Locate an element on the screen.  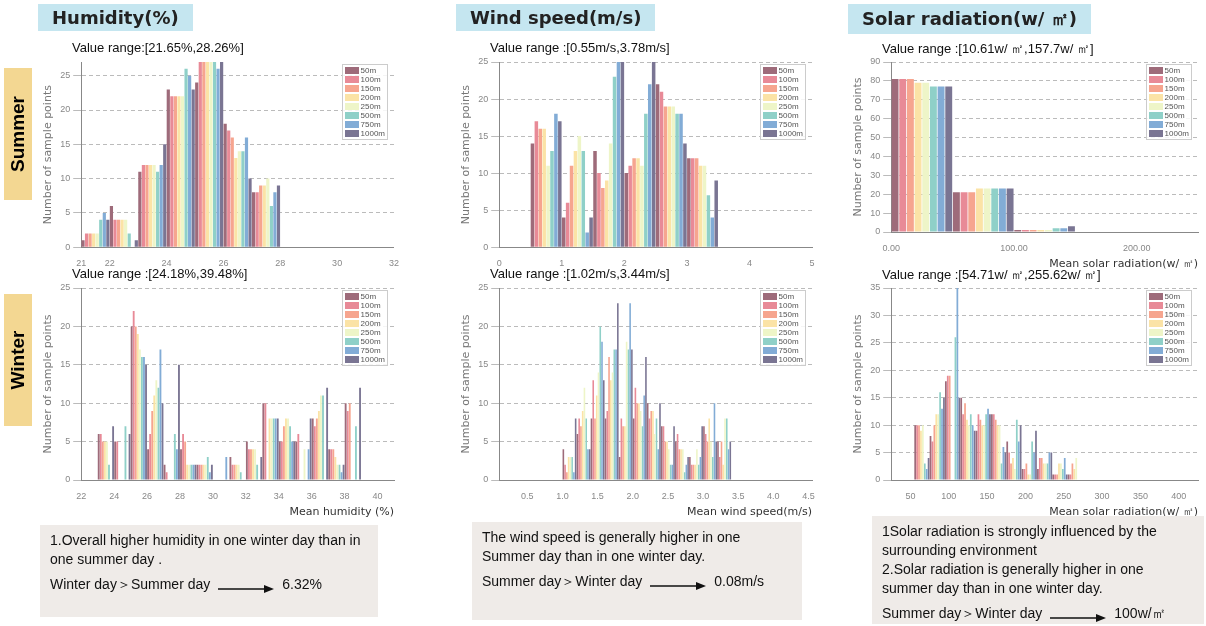
x-tick-label: 300 is located at coordinates (1102, 495).